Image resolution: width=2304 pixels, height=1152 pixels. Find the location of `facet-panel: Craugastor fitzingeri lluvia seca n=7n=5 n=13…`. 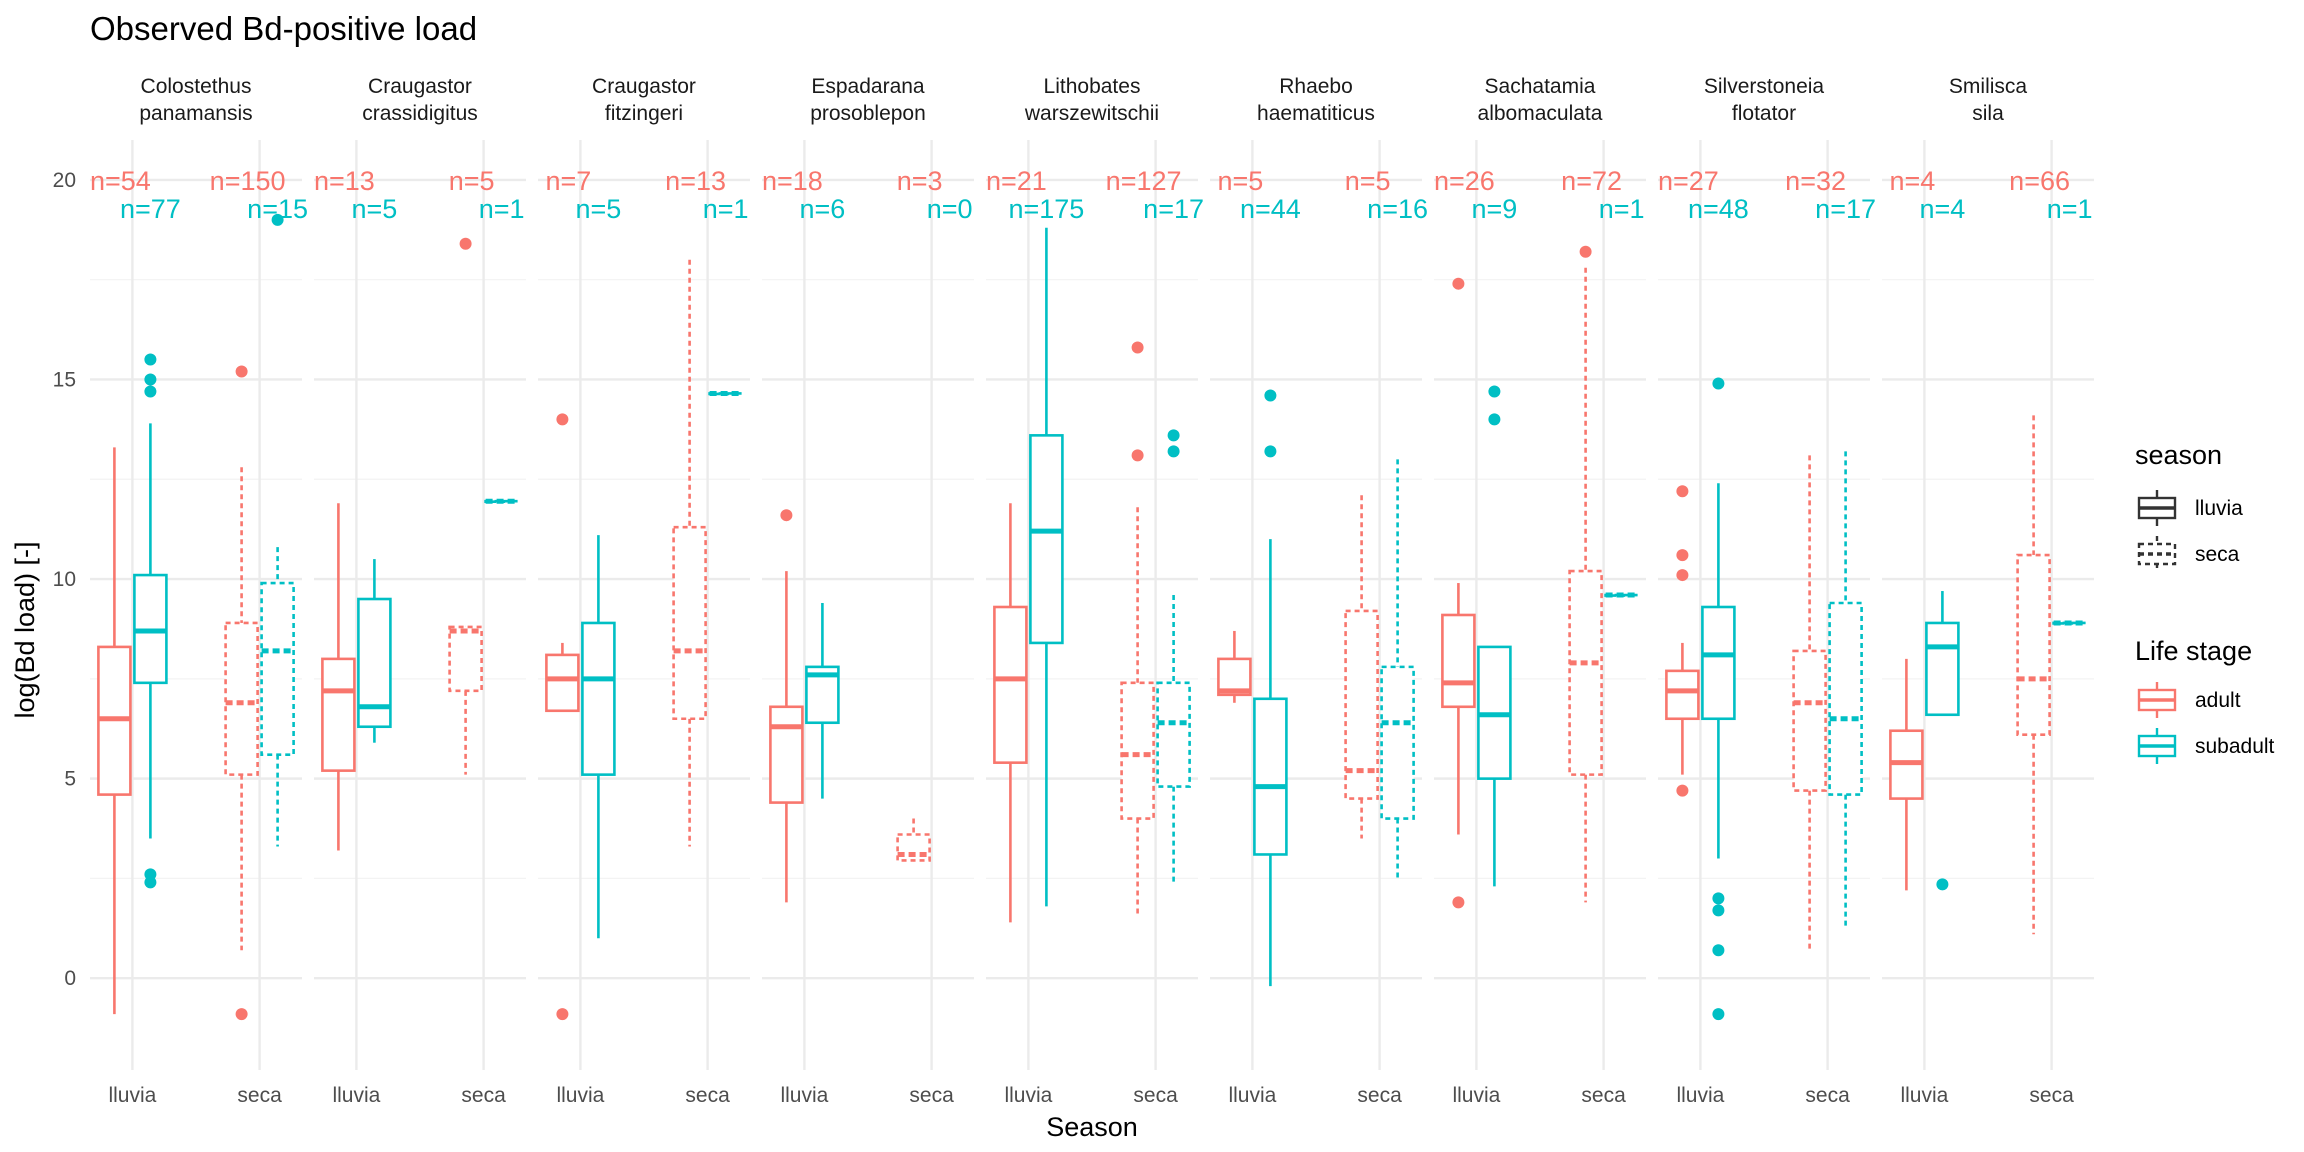

facet-panel: Craugastor fitzingeri lluvia seca n=7n=5 n=13… is located at coordinates (644, 591).